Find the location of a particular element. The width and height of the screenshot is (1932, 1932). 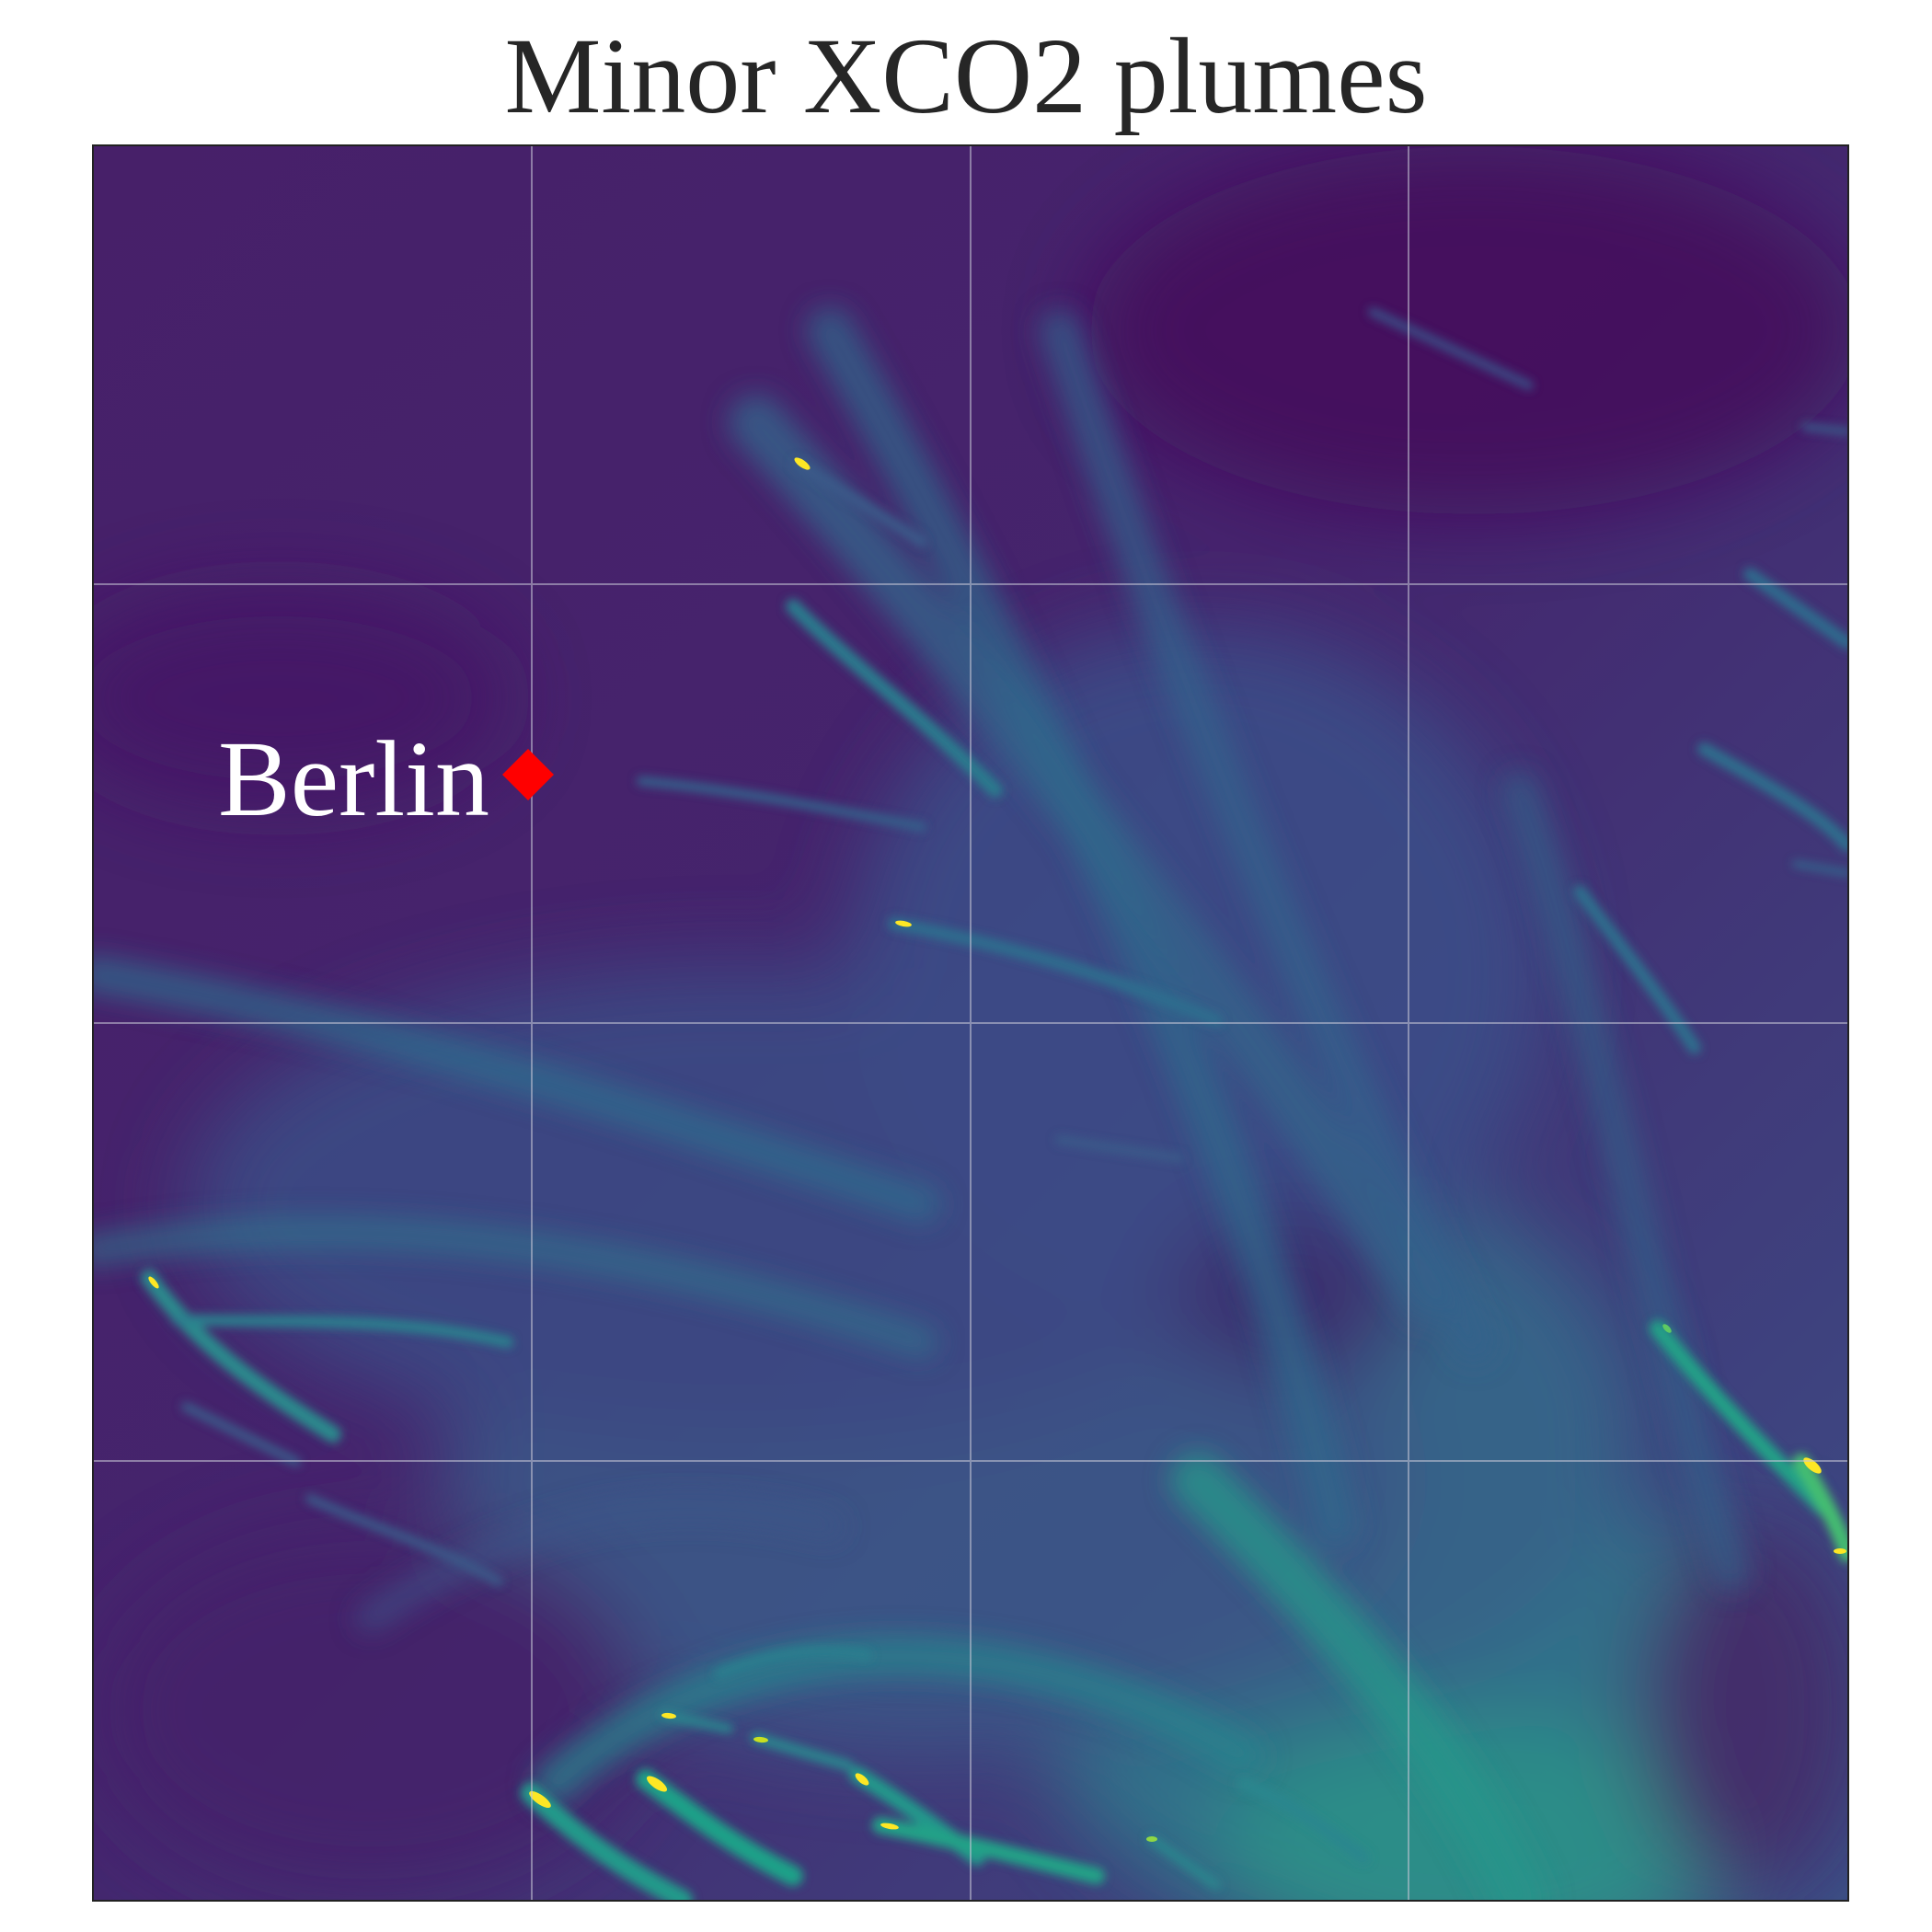

city-marker-berlin: Berlin is located at coordinates (386, 779).